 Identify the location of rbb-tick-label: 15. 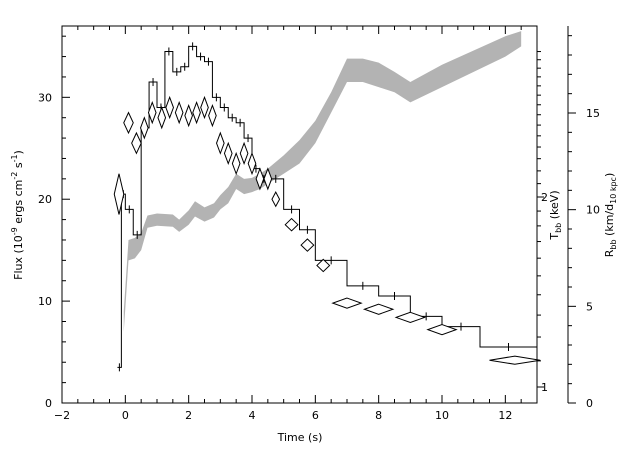
(593, 113).